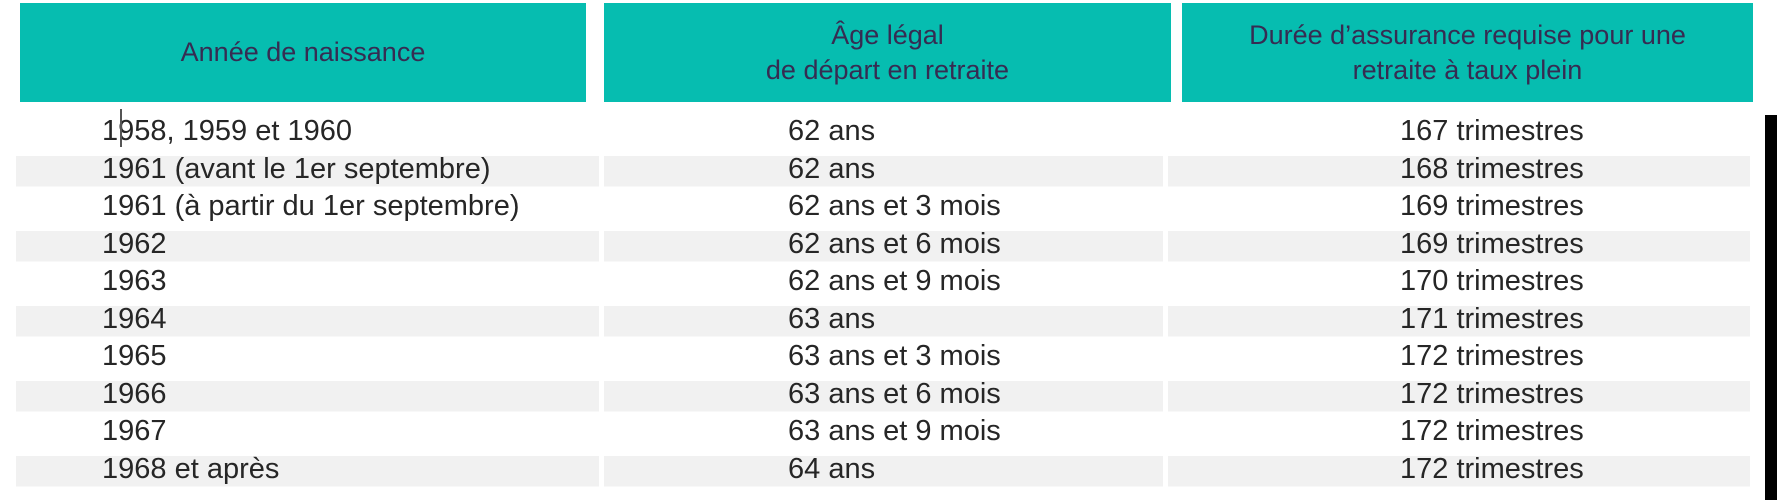 The height and width of the screenshot is (500, 1777). Describe the element at coordinates (1459, 169) in the screenshot. I see `cell-duree-assurance: 168 trimestres` at that location.